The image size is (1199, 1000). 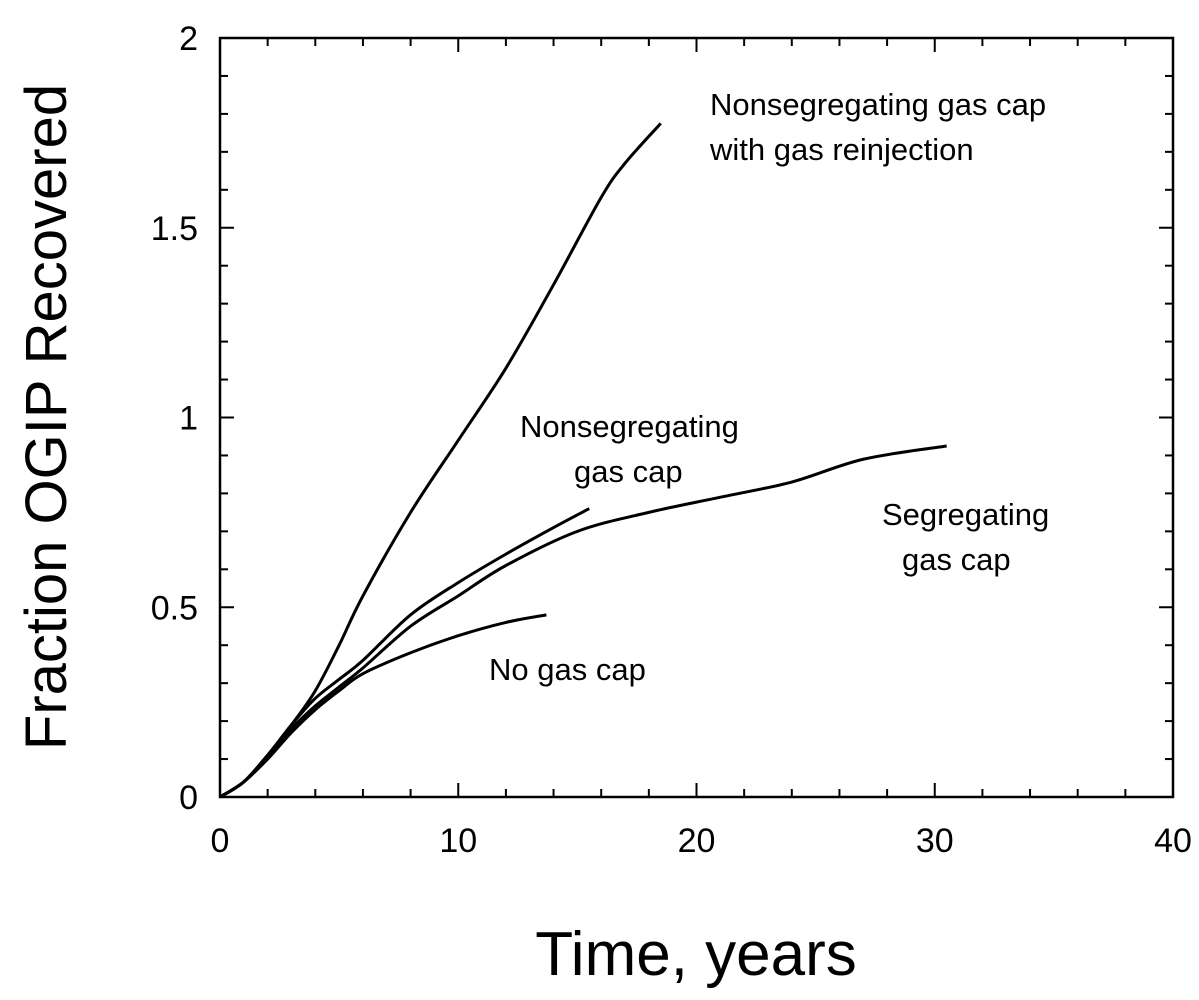 I want to click on x-tick-label: 20, so click(x=697, y=841).